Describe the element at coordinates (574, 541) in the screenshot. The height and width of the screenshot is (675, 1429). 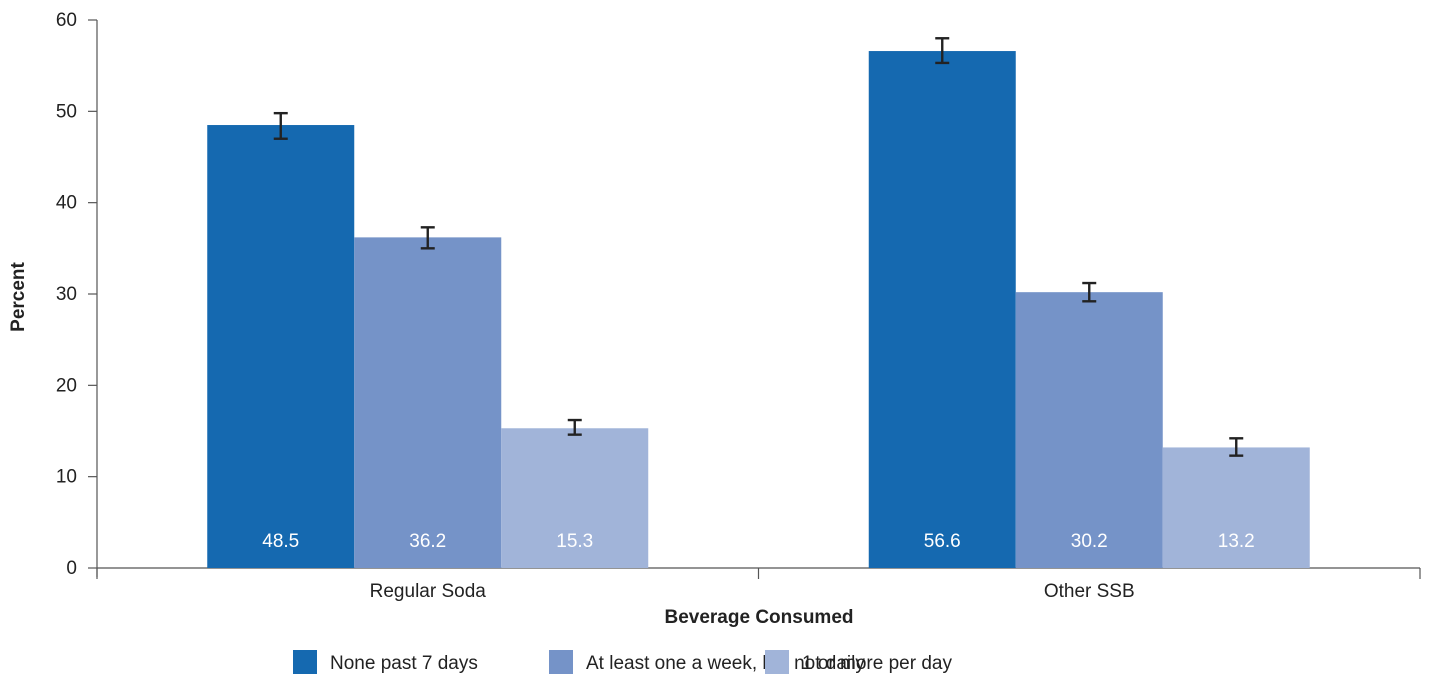
I see `bar-value-label: 15.3` at that location.